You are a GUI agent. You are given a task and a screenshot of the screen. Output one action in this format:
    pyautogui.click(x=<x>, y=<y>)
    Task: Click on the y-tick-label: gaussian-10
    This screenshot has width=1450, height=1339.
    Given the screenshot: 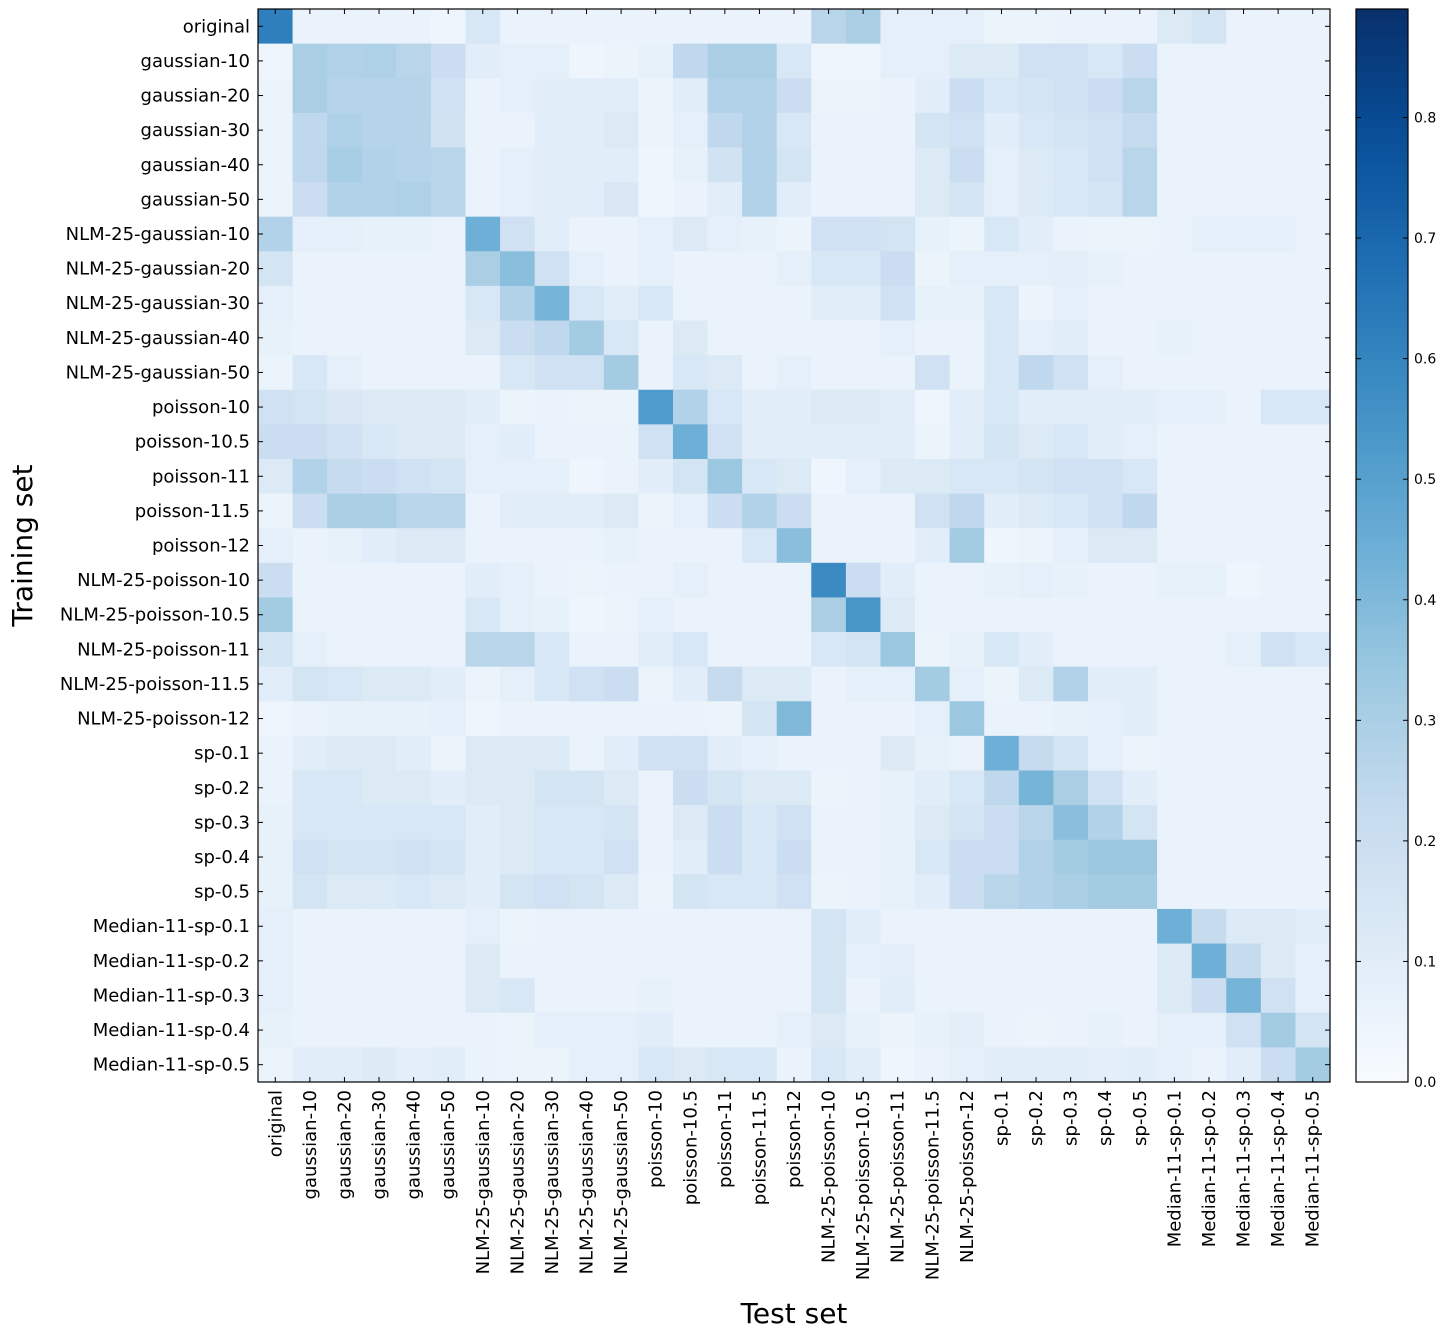 What is the action you would take?
    pyautogui.click(x=195, y=61)
    